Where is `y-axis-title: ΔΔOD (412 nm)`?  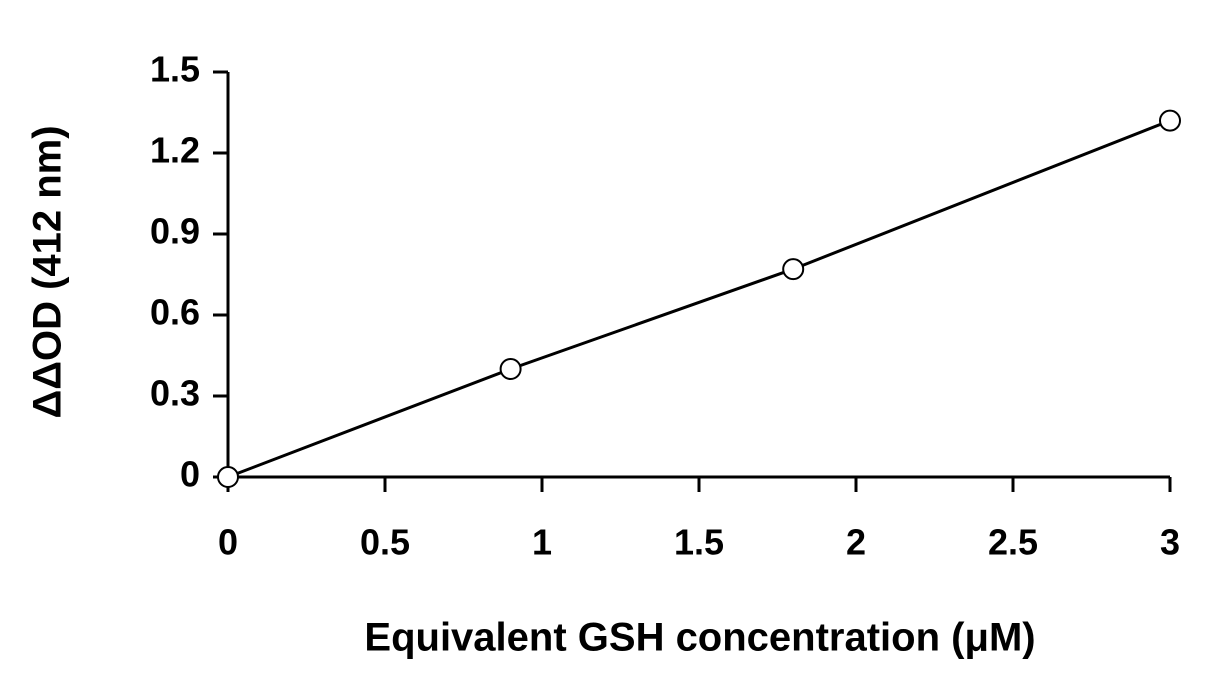
y-axis-title: ΔΔOD (412 nm) is located at coordinates (48, 271).